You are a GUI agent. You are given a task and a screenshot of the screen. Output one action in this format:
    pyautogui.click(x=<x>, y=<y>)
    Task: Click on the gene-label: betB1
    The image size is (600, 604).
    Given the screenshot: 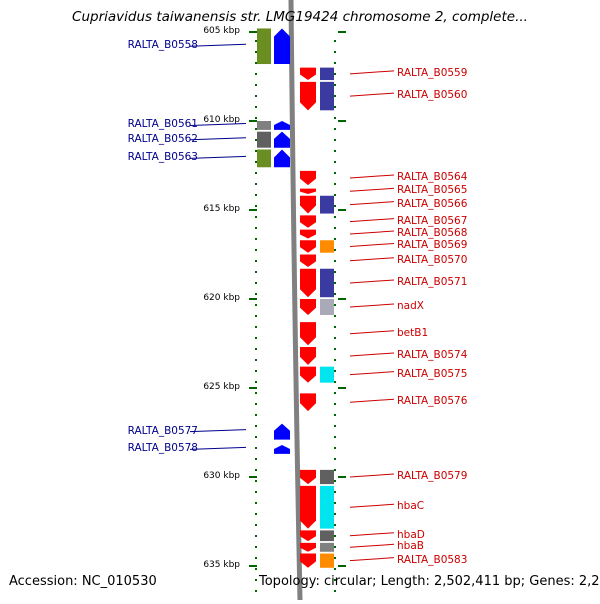 What is the action you would take?
    pyautogui.click(x=413, y=332)
    